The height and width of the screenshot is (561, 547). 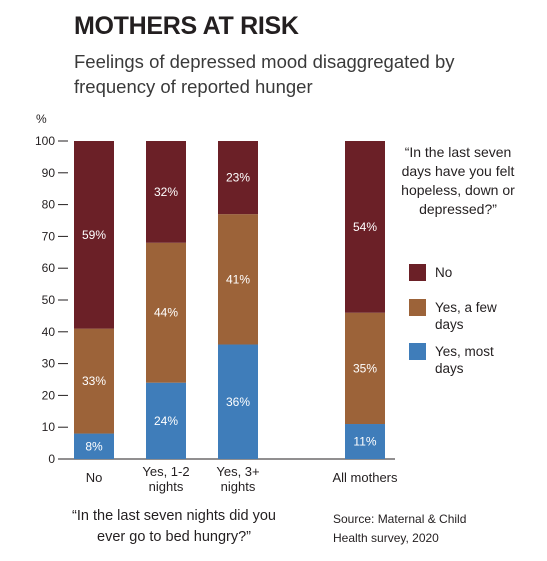 What do you see at coordinates (51, 459) in the screenshot?
I see `y-tick-label: 0` at bounding box center [51, 459].